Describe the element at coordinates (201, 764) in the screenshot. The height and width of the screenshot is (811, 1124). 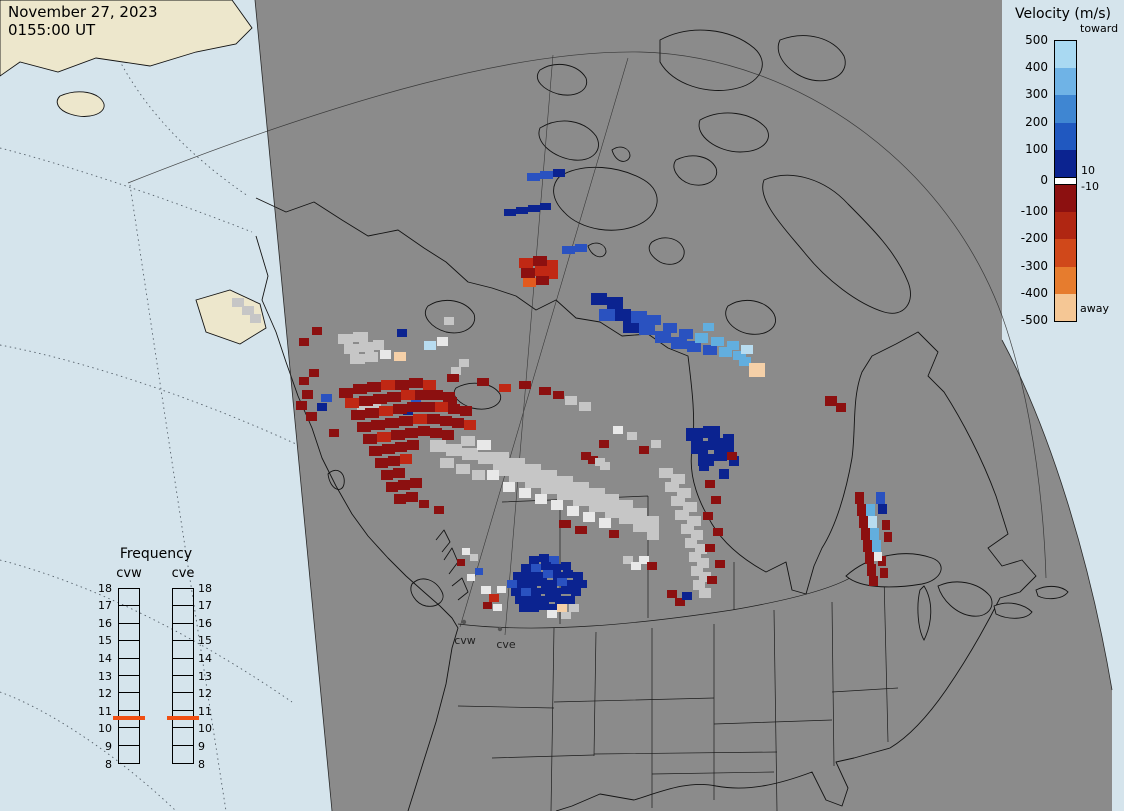
I see `frequency-tick-label: 8` at that location.